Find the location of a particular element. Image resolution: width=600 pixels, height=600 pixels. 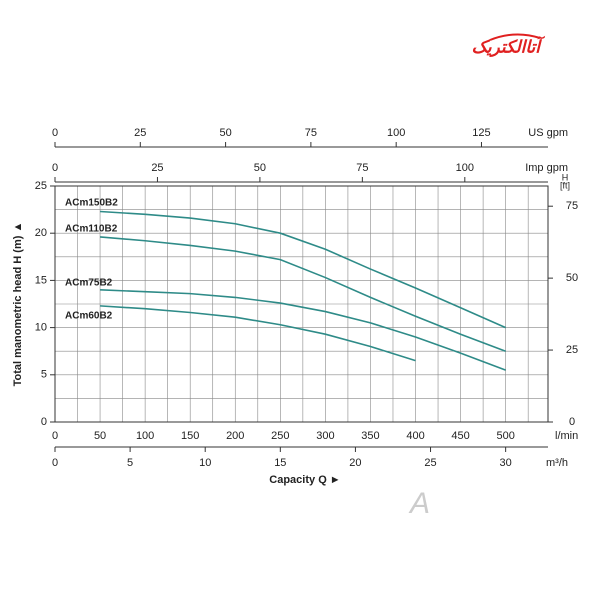

y-axis-label: Total manometric head H (m) ▲ is located at coordinates (18, 304).